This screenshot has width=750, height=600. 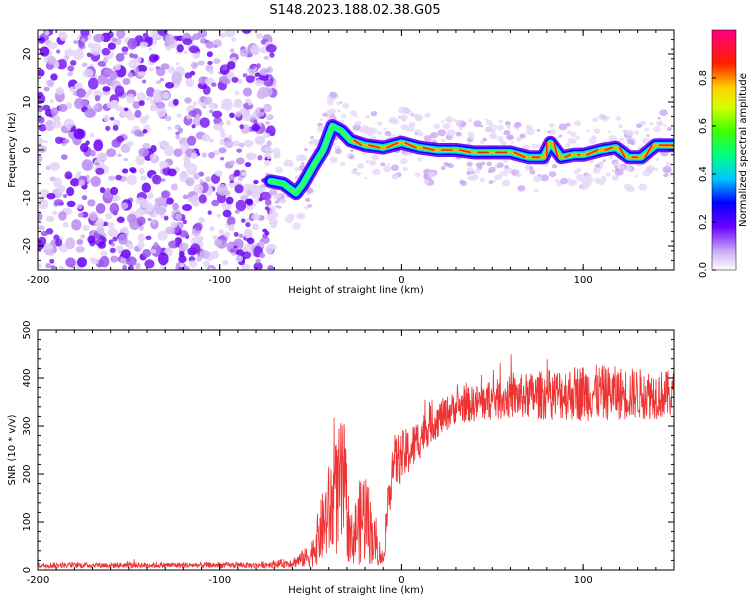 What do you see at coordinates (703, 270) in the screenshot?
I see `colorbar-tick-label: 0.0` at bounding box center [703, 270].